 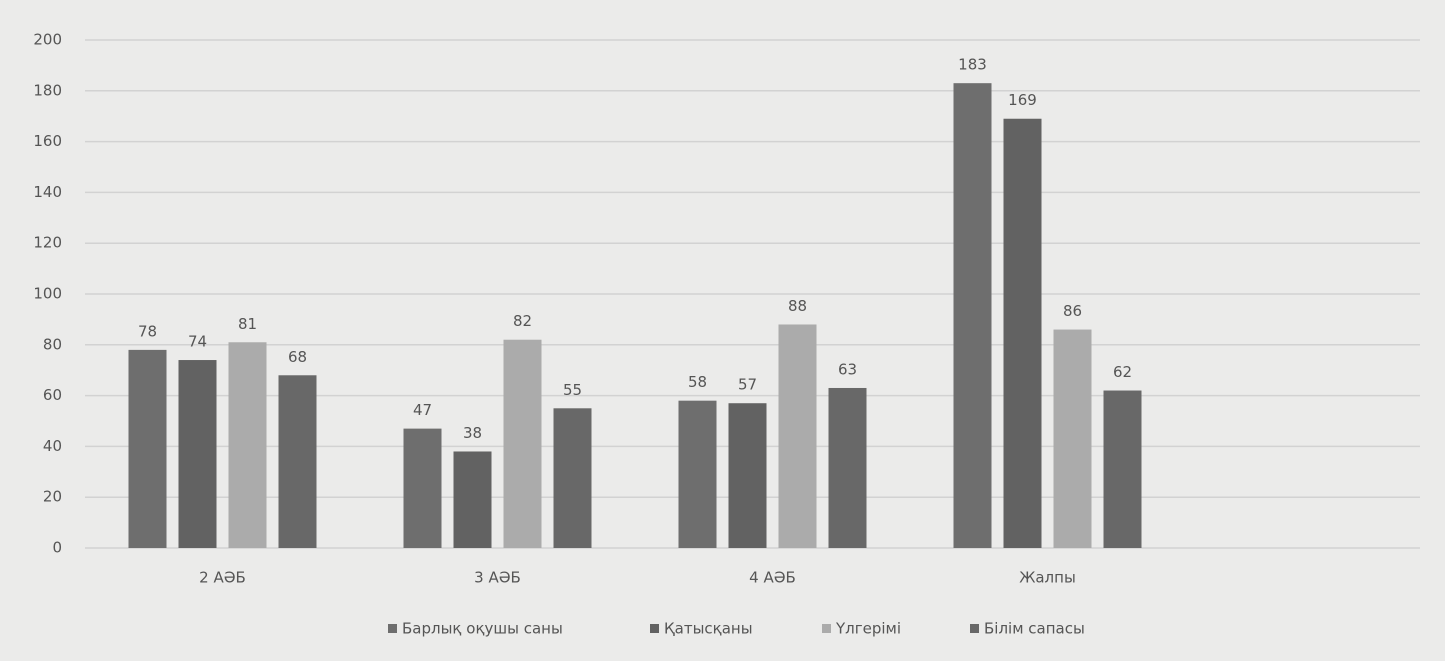 I want to click on data-label: 74, so click(x=197, y=342).